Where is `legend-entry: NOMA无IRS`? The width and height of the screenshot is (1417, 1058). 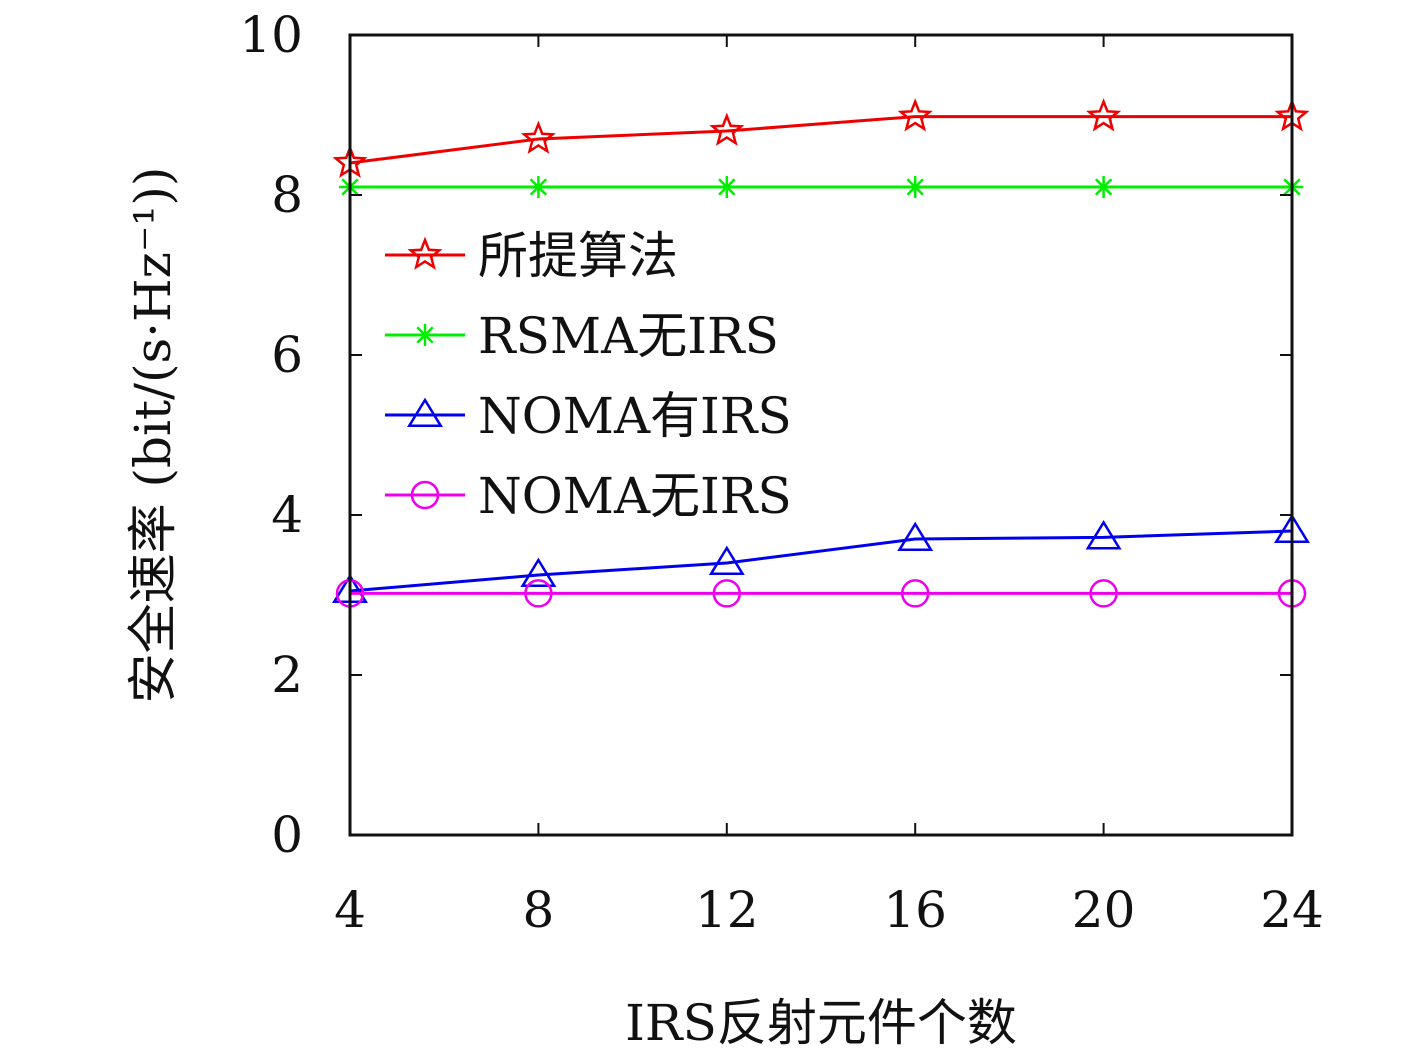 legend-entry: NOMA无IRS is located at coordinates (588, 496).